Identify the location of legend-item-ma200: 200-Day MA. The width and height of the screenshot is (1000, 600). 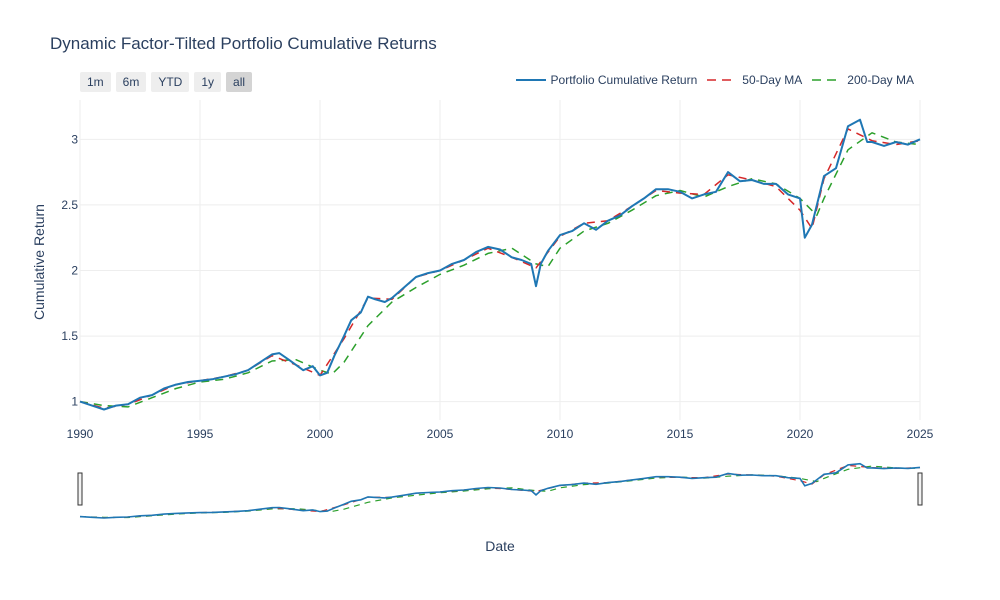
(863, 80).